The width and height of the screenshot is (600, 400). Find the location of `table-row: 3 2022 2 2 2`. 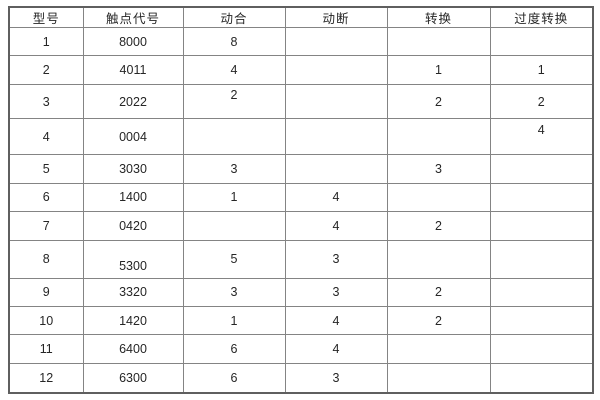

table-row: 3 2022 2 2 2 is located at coordinates (301, 101).